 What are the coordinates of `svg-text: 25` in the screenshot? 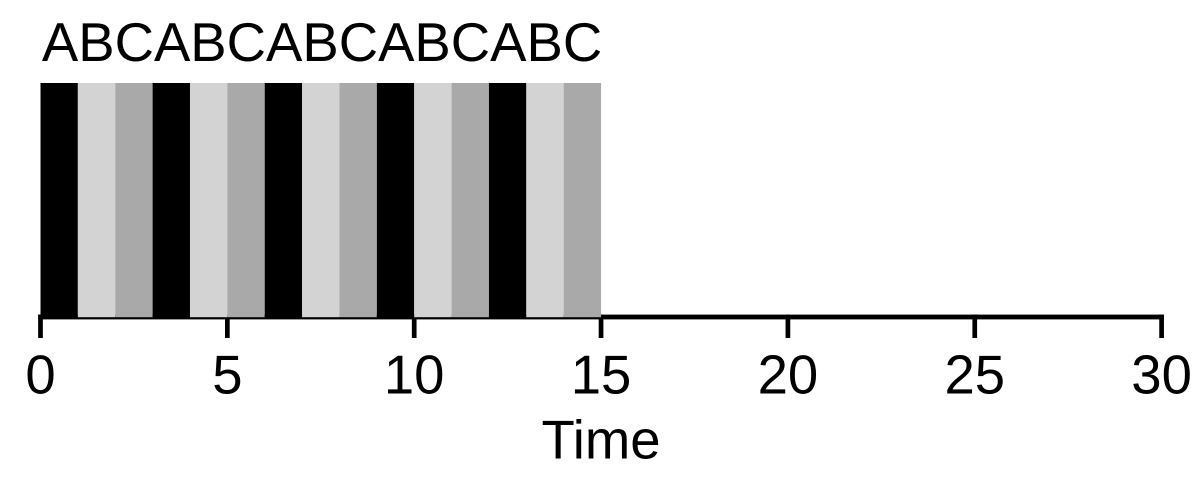 It's located at (974, 375).